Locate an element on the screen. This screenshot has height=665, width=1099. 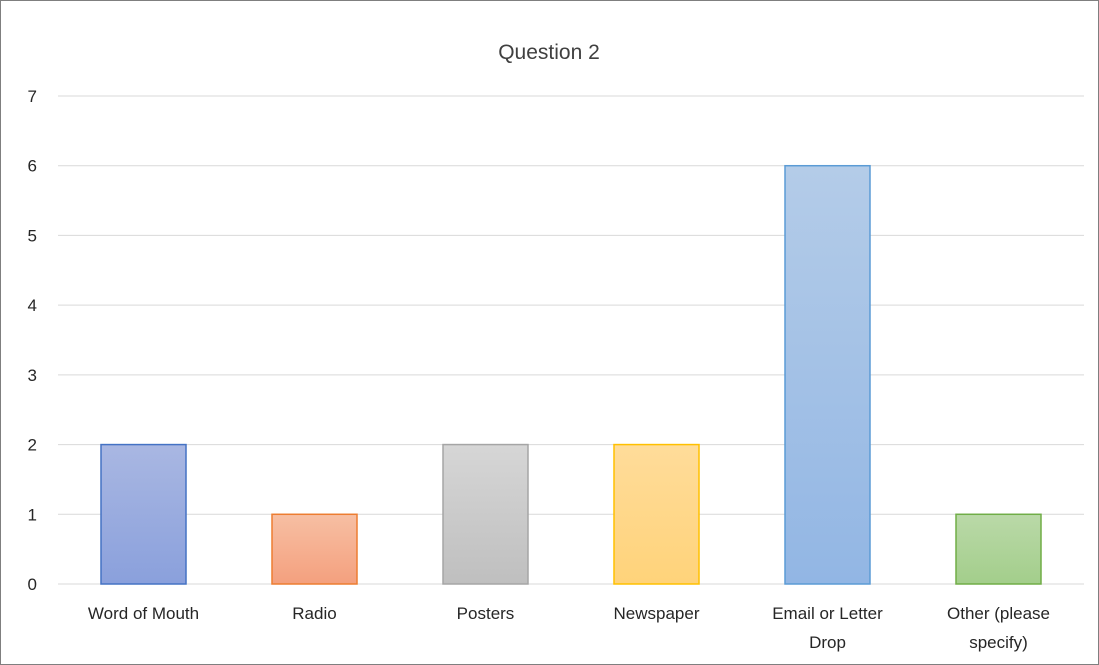
y-axis-ticks: 0 1 2 3 4 5 6 7 is located at coordinates (32, 340).